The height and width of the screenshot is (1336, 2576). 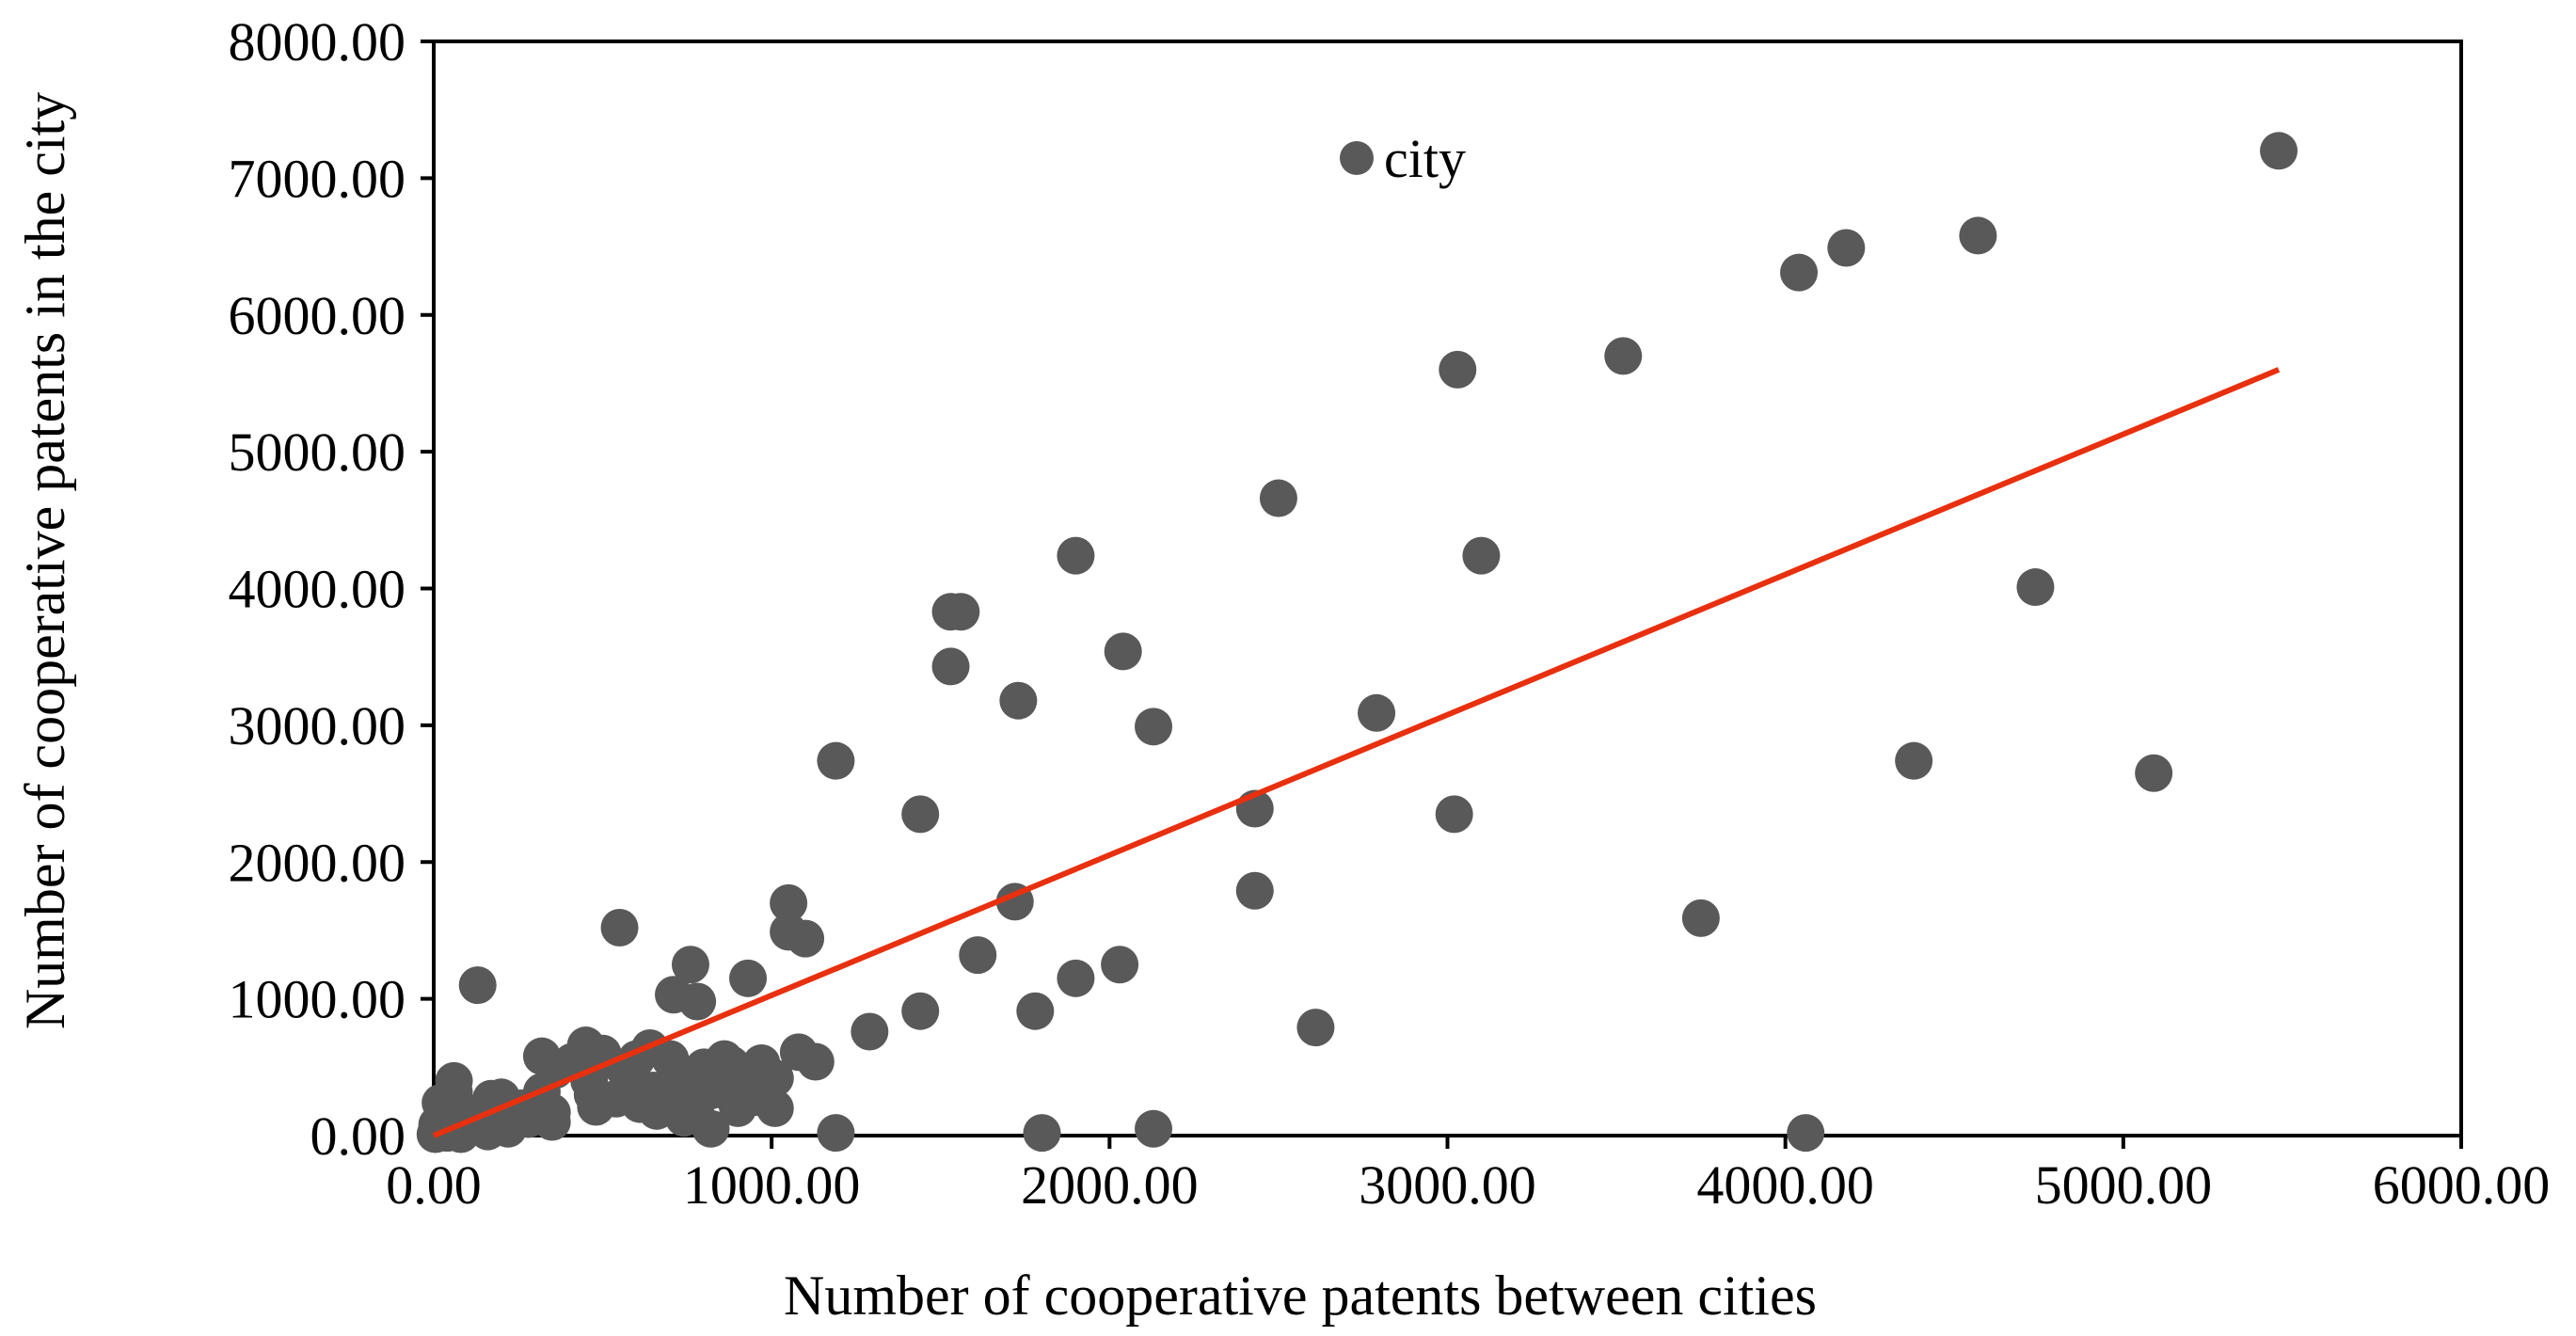 I want to click on y-tick-label: 3000.00, so click(x=317, y=725).